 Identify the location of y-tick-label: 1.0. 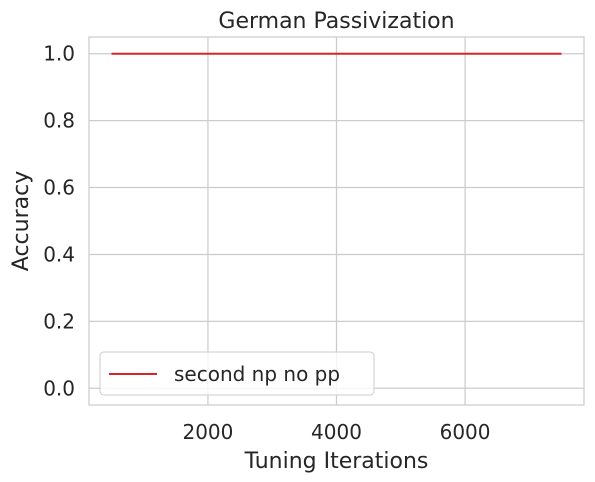
(59, 54).